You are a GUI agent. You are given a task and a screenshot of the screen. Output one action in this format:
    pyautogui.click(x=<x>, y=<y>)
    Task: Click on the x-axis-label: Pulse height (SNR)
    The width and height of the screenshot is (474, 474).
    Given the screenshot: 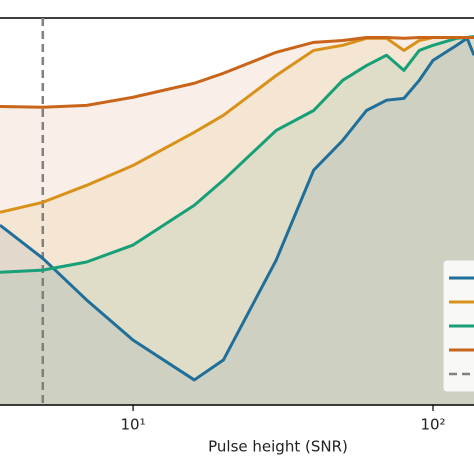 What is the action you would take?
    pyautogui.click(x=278, y=447)
    